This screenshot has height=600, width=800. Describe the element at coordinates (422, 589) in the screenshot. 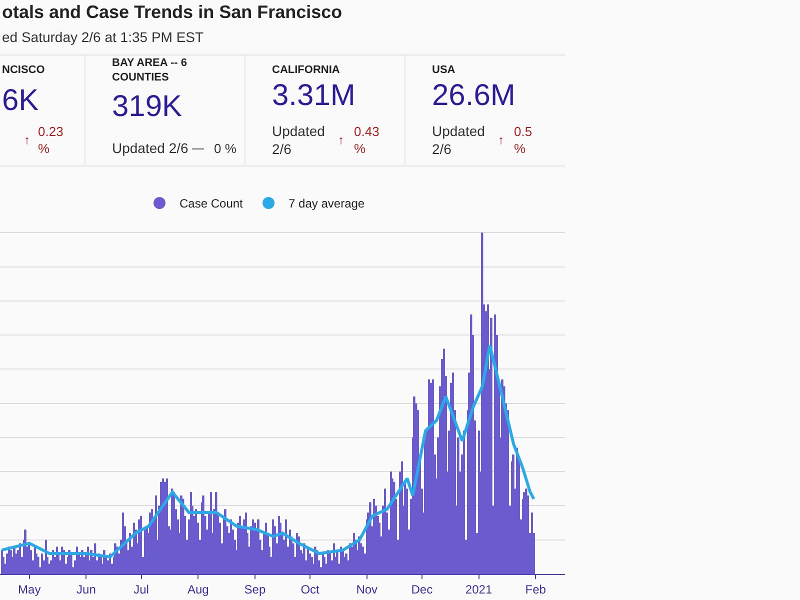

I see `x-tick-label: Dec` at that location.